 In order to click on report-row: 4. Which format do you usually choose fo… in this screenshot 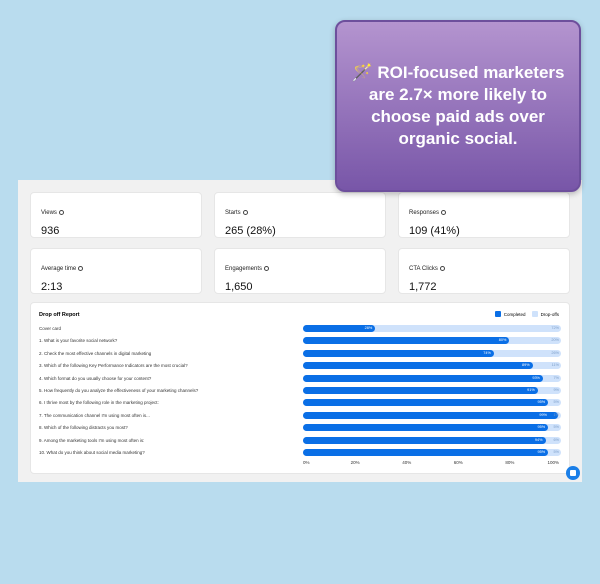, I will do `click(301, 378)`.